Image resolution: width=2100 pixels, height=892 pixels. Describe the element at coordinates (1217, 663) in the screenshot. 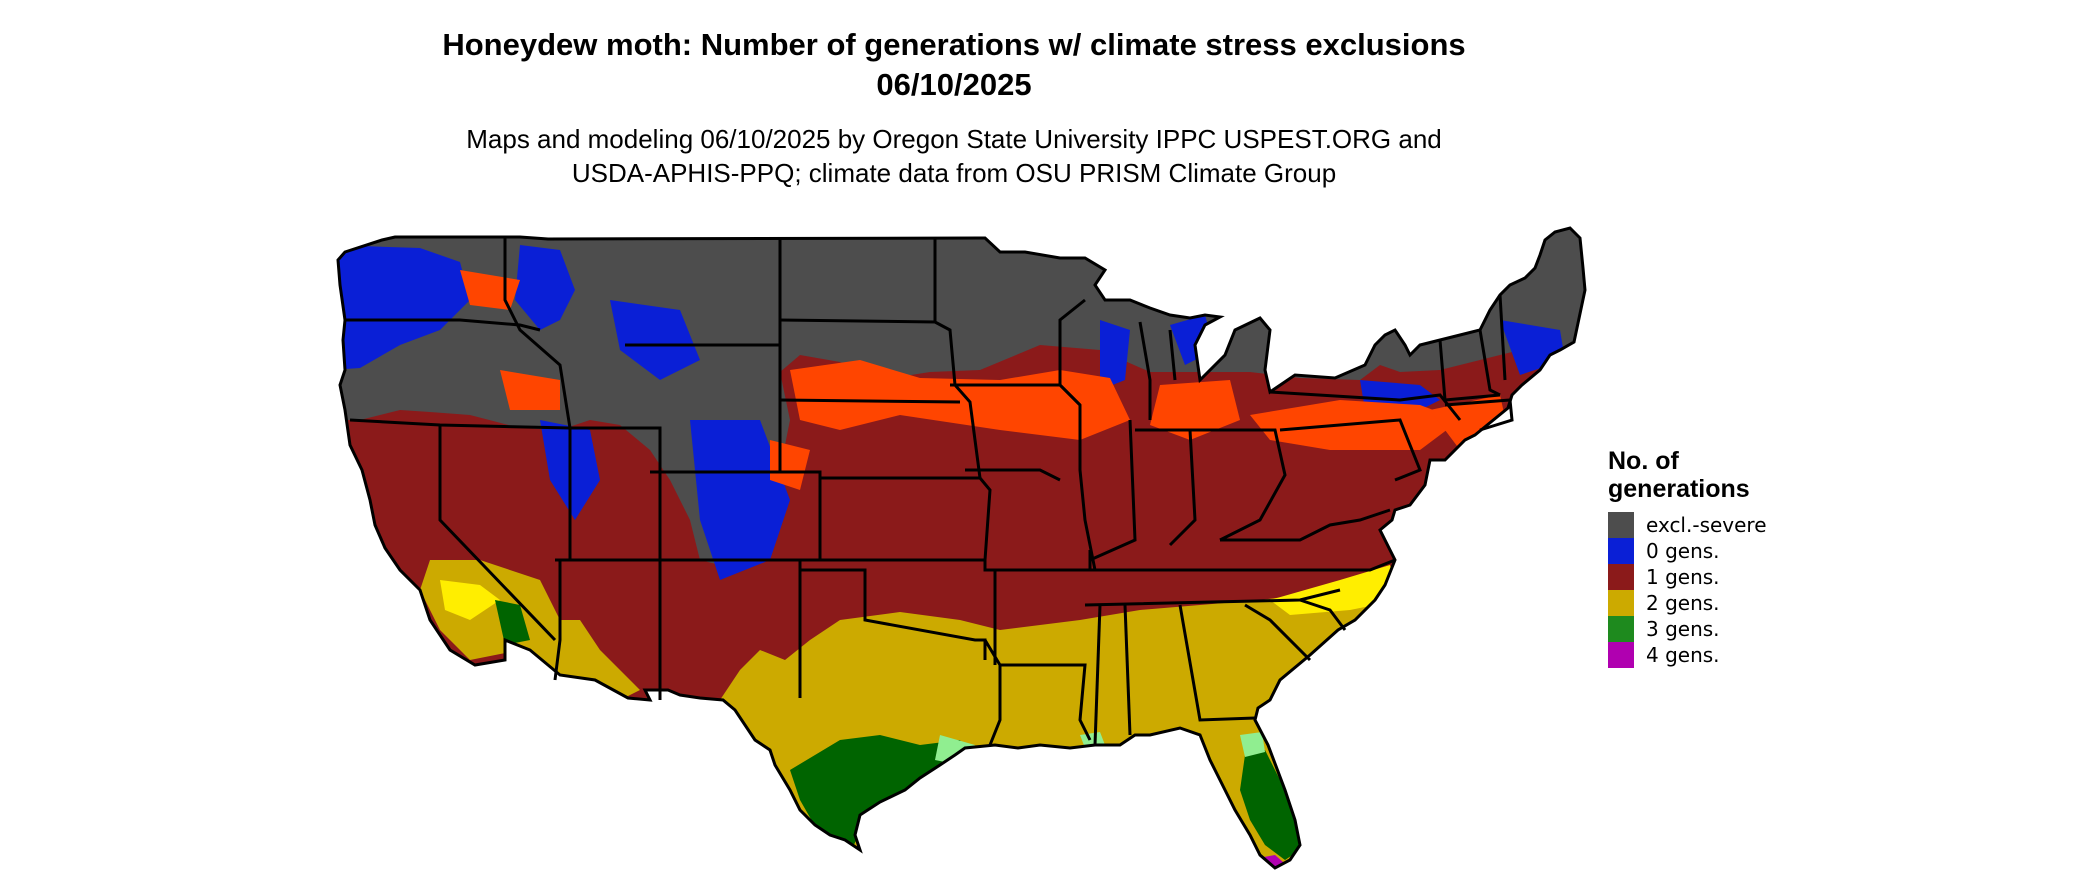

I see `border-al-ga` at that location.